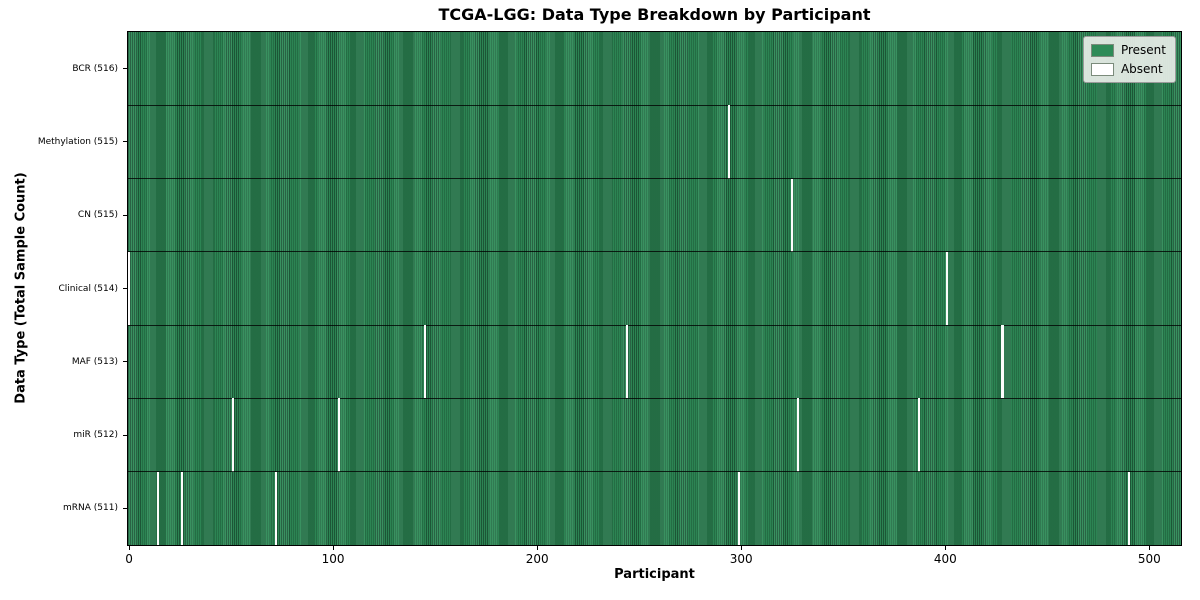 The width and height of the screenshot is (1200, 600). Describe the element at coordinates (741, 559) in the screenshot. I see `x-tick-label: 300` at that location.